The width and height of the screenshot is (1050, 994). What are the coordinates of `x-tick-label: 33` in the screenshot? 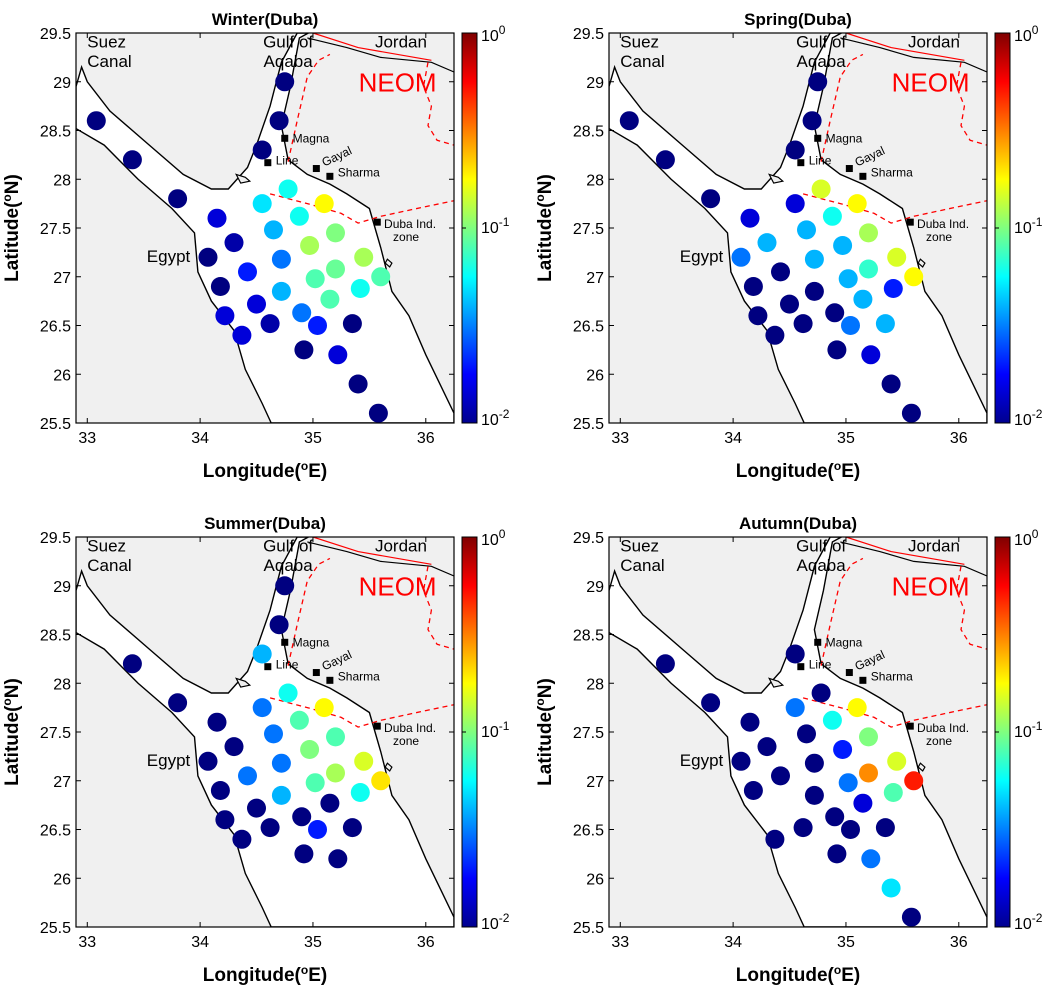 It's located at (620, 438).